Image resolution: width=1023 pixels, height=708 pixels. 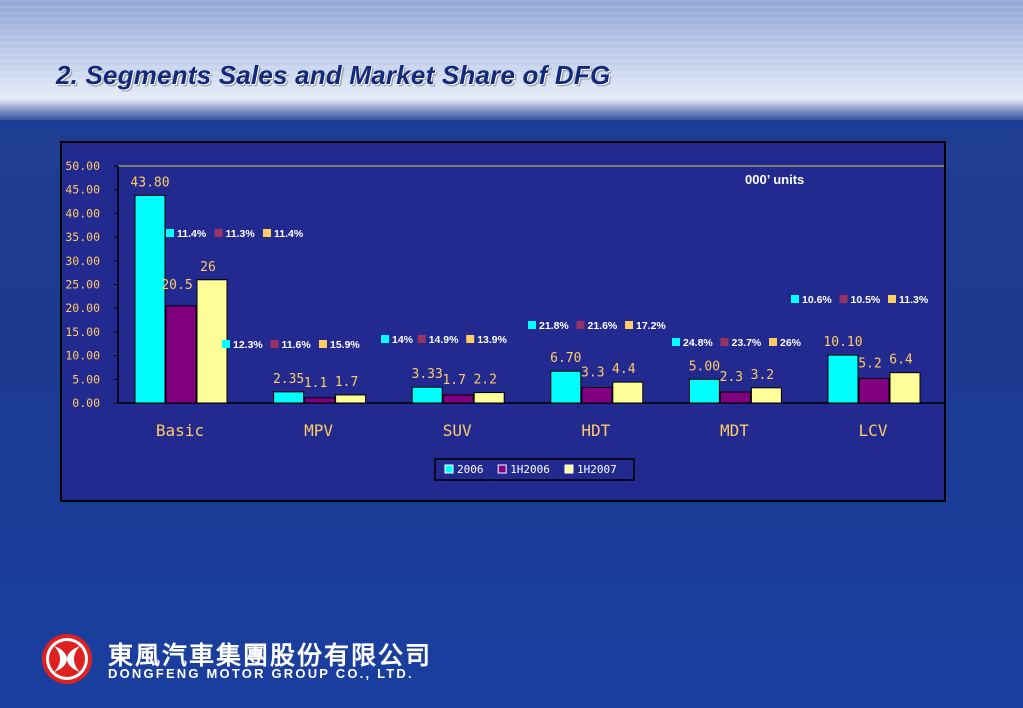 What do you see at coordinates (82, 356) in the screenshot?
I see `y-tick-label: 10.00` at bounding box center [82, 356].